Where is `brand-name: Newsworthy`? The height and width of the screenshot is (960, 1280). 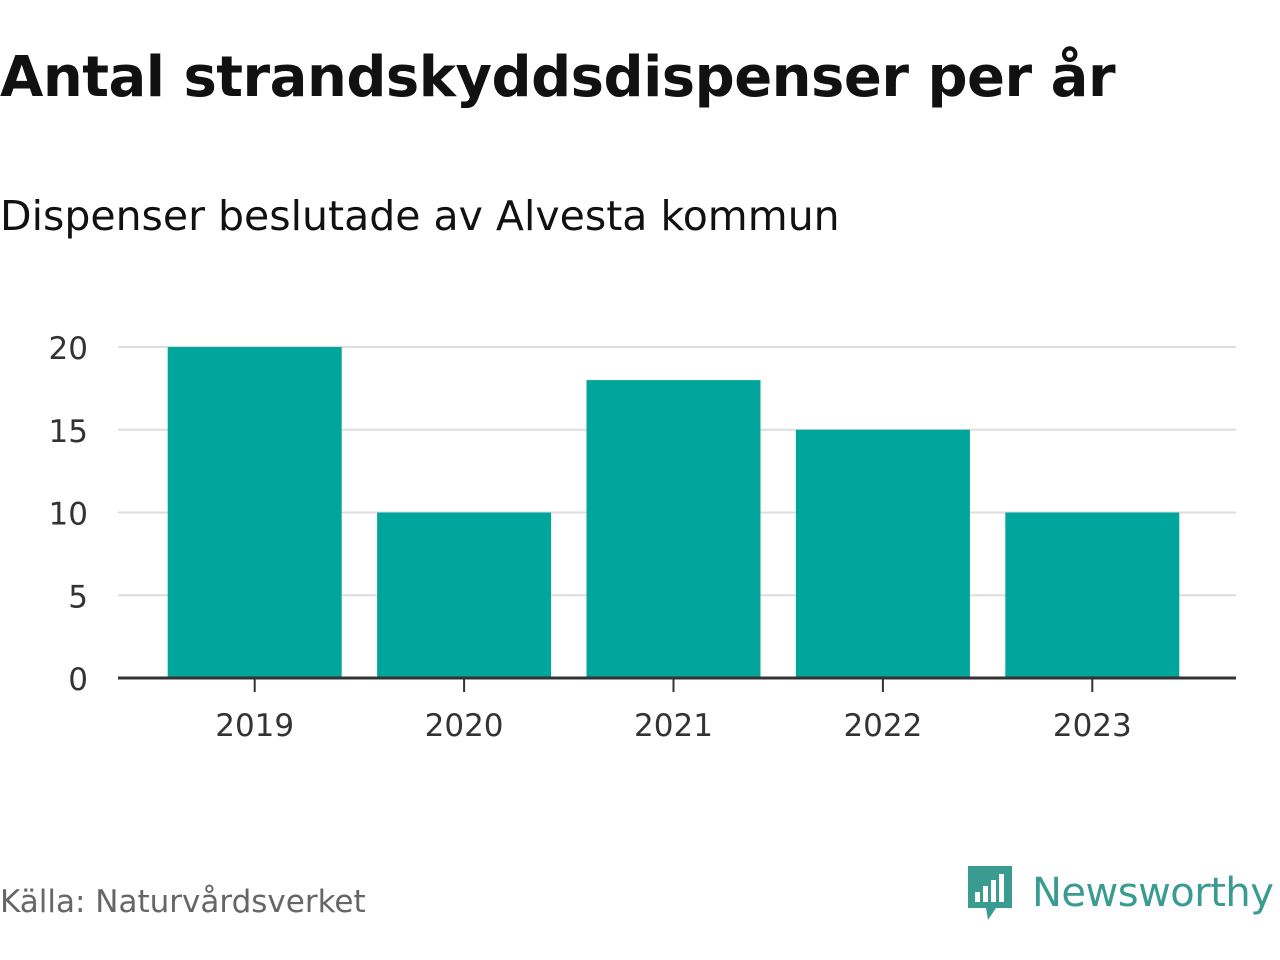 brand-name: Newsworthy is located at coordinates (1153, 893).